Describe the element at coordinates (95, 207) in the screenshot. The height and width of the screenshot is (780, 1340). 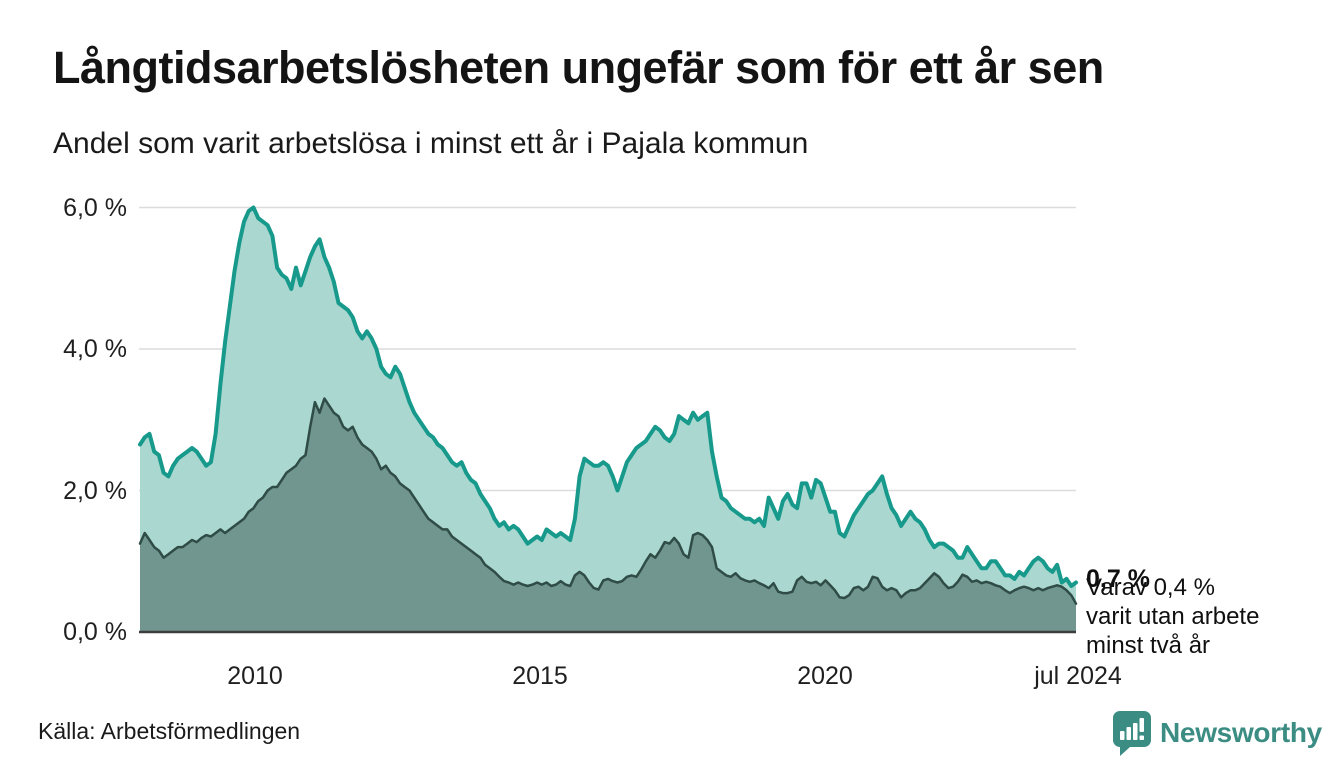
I see `y-tick-6: 6,0 %` at that location.